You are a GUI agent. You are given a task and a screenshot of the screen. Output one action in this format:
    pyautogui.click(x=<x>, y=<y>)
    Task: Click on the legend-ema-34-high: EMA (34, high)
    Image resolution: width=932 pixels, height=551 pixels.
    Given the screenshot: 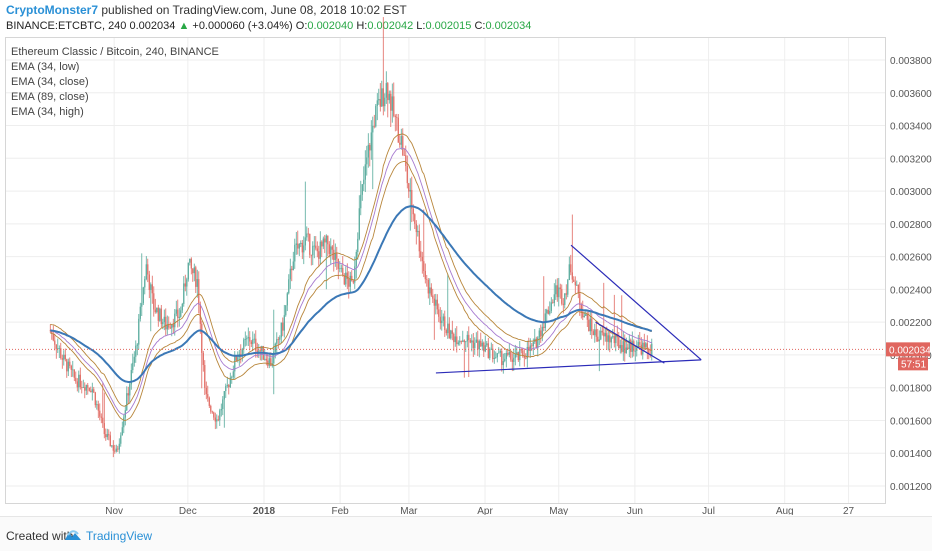 What is the action you would take?
    pyautogui.click(x=47, y=112)
    